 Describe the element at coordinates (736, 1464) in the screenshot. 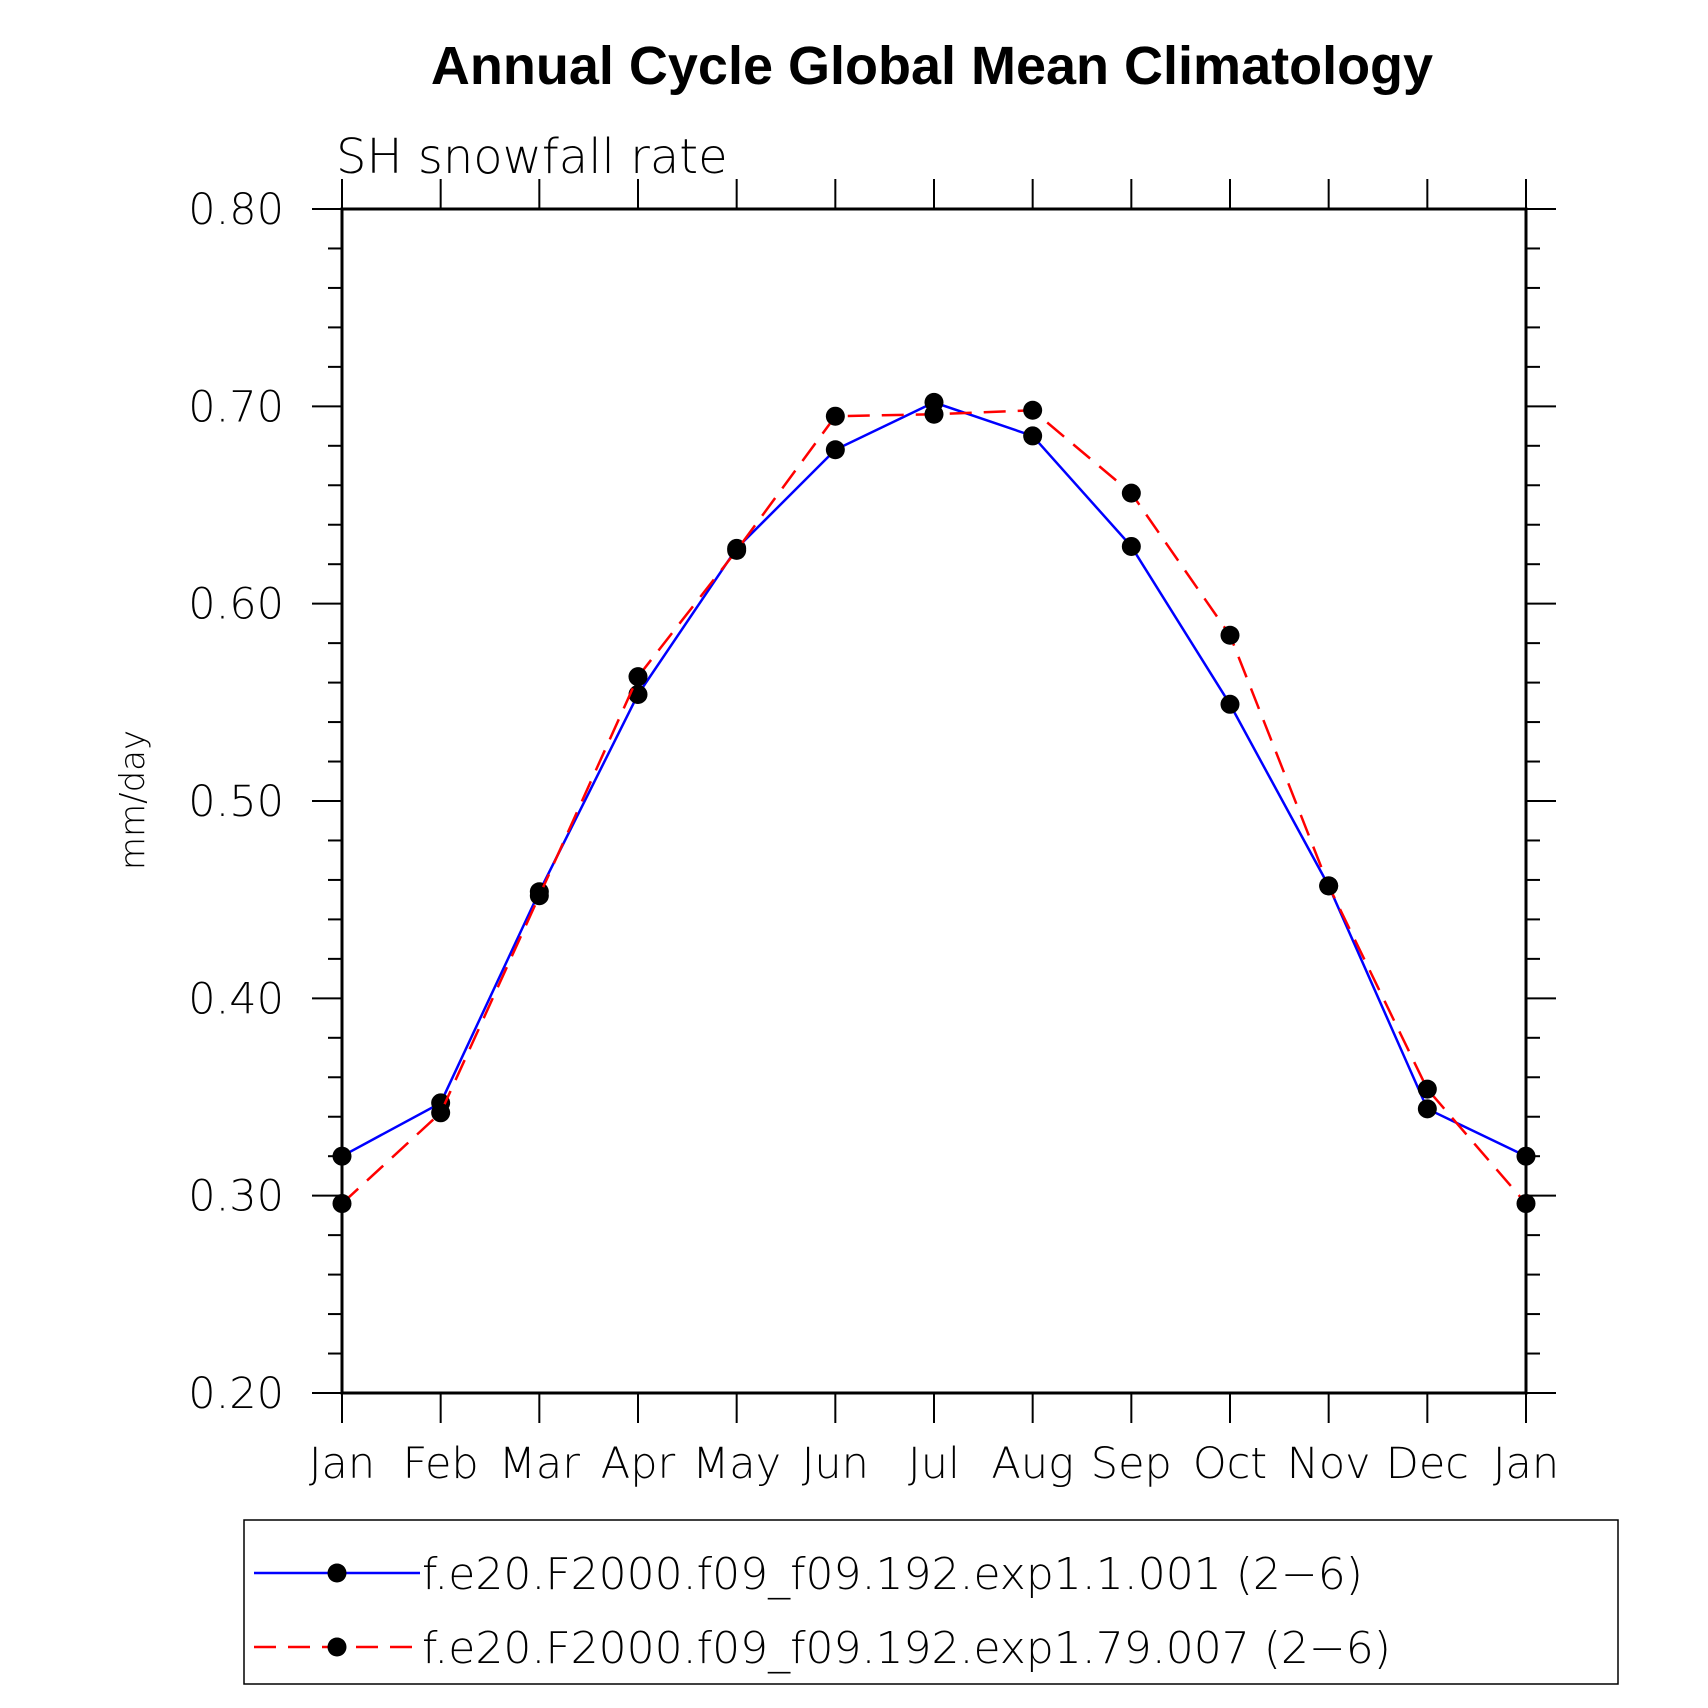

I see `x-tick-label: May` at that location.